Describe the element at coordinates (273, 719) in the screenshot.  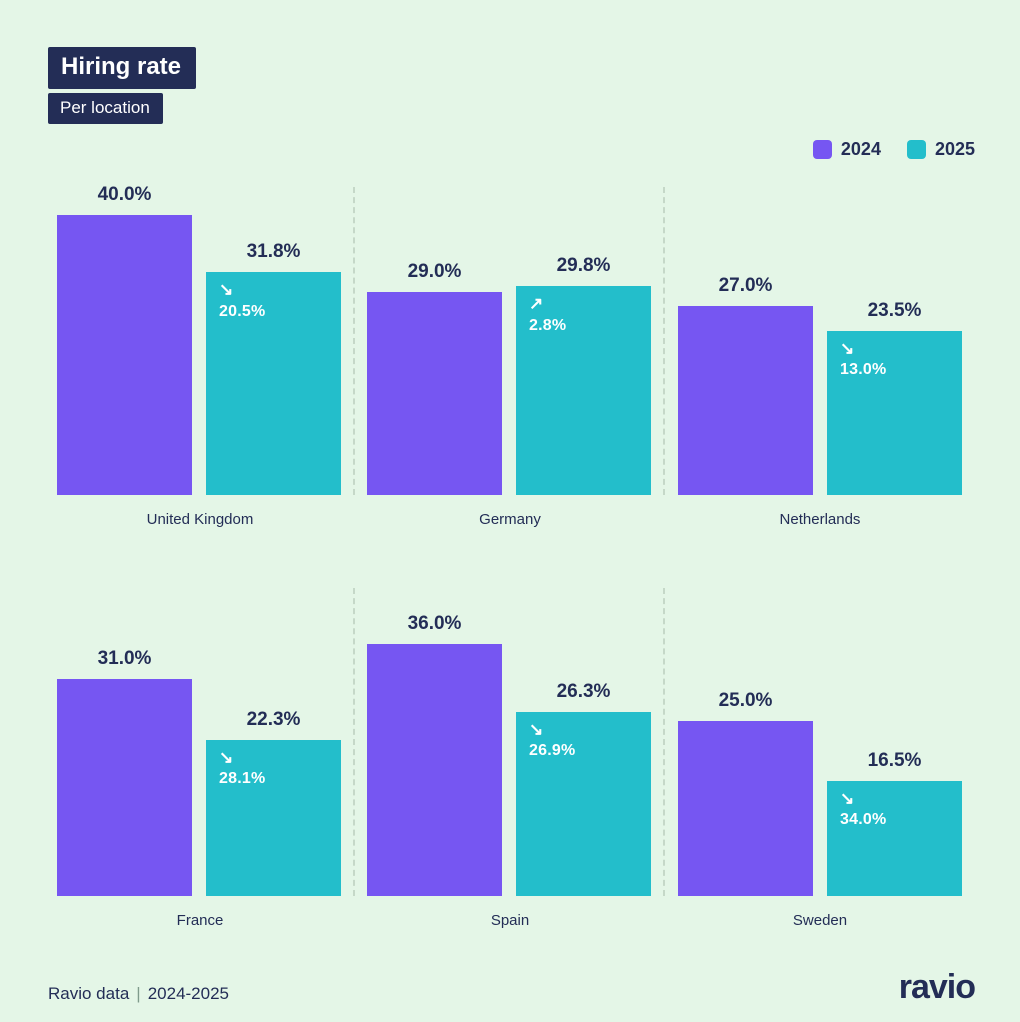
I see `bar-value-2025: 22.3%` at that location.